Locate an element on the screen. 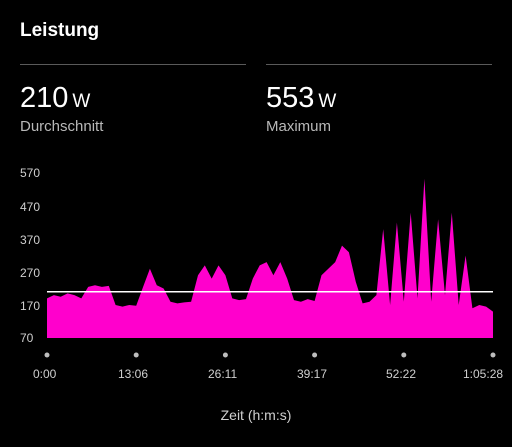 The height and width of the screenshot is (447, 512). y-tick-label: 170 is located at coordinates (30, 306).